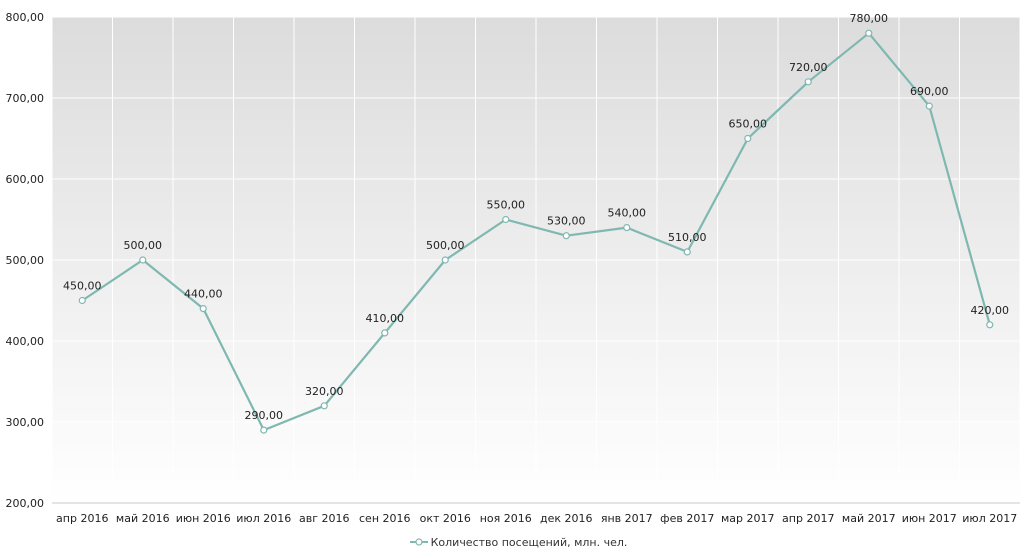 Image resolution: width=1036 pixels, height=558 pixels. I want to click on x-tick-label: авг 2016, so click(324, 518).